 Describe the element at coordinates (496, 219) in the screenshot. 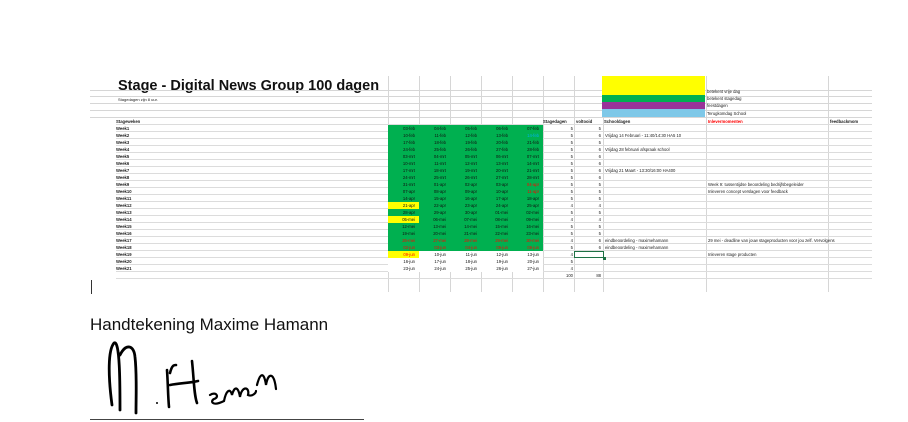

I see `date-cell: 08-mei` at that location.